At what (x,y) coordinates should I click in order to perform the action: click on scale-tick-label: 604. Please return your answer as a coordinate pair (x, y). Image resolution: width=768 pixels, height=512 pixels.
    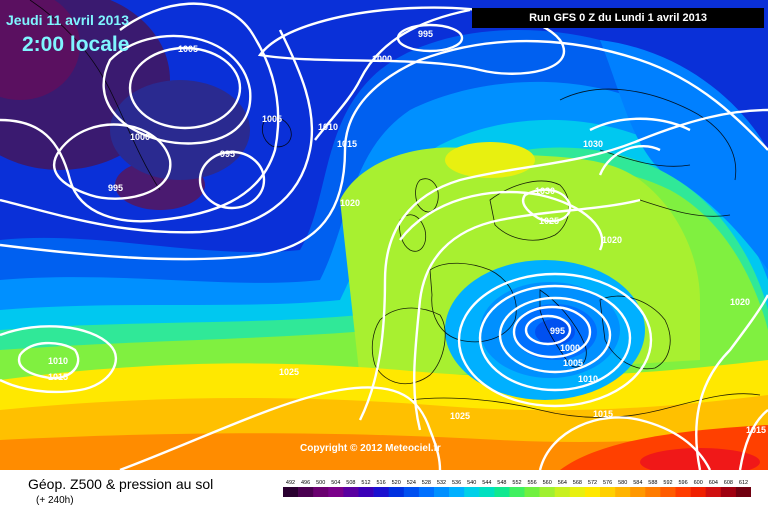
    Looking at the image, I should click on (713, 483).